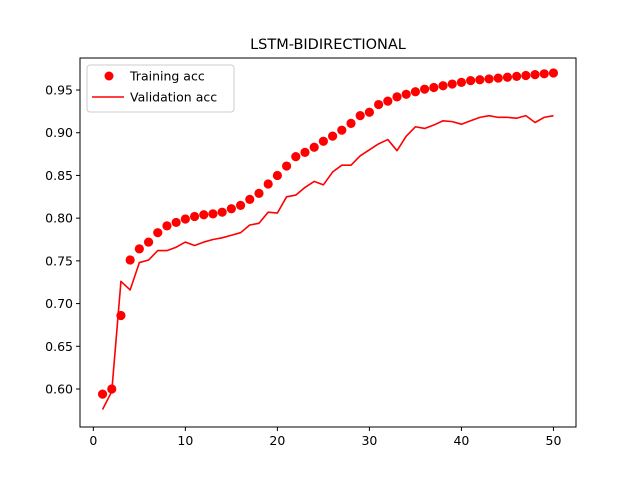 This screenshot has height=480, width=640. Describe the element at coordinates (461, 440) in the screenshot. I see `x-tick-label: 40` at that location.